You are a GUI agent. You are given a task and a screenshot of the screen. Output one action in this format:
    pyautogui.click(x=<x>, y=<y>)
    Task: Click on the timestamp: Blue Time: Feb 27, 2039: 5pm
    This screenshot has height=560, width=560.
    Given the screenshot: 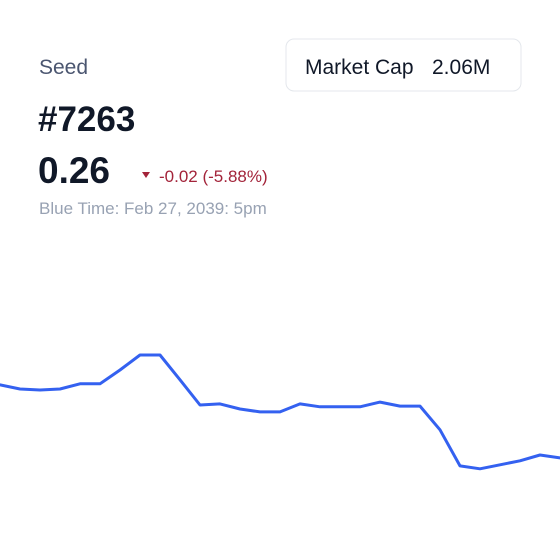 What is the action you would take?
    pyautogui.click(x=153, y=208)
    